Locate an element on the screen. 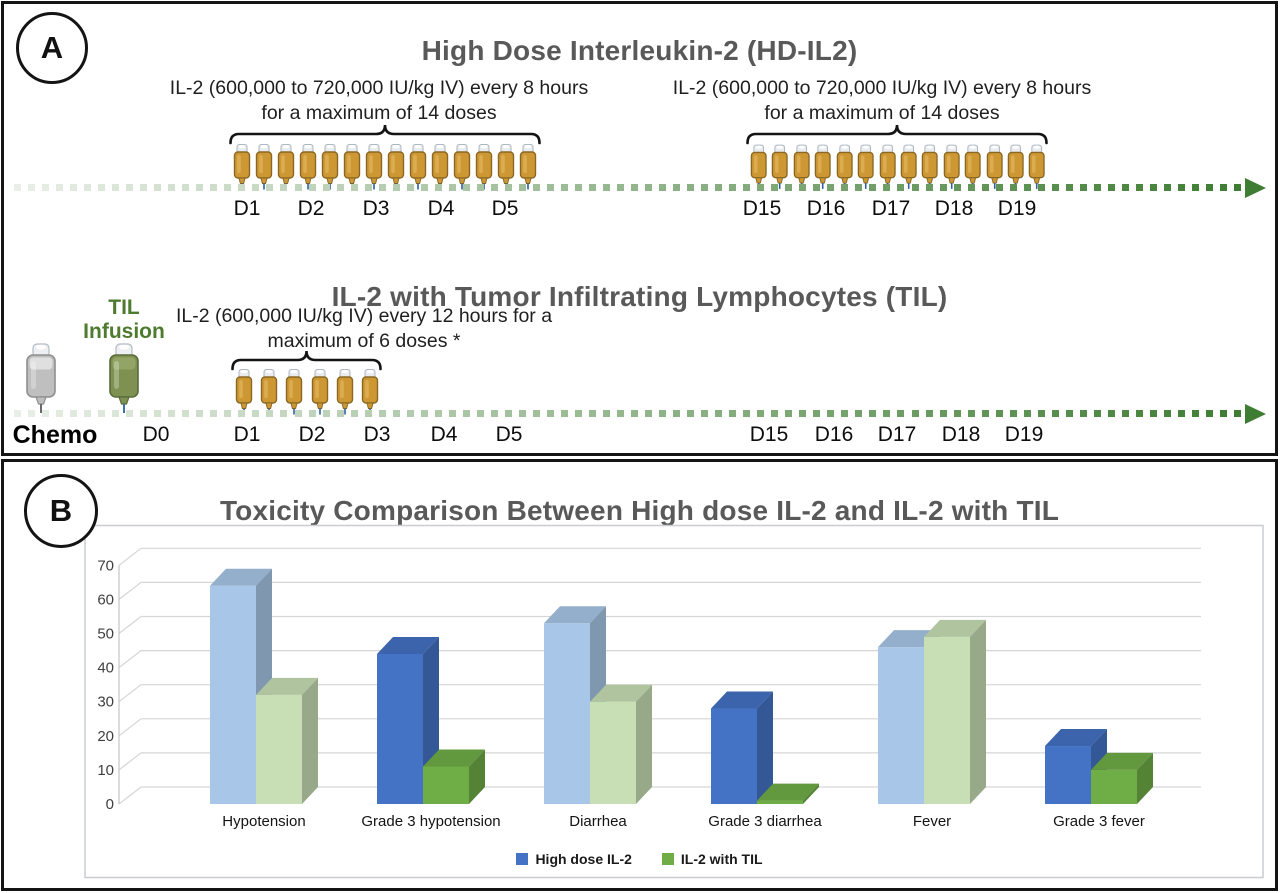 Image resolution: width=1280 pixels, height=893 pixels. day-label: D3 is located at coordinates (377, 434).